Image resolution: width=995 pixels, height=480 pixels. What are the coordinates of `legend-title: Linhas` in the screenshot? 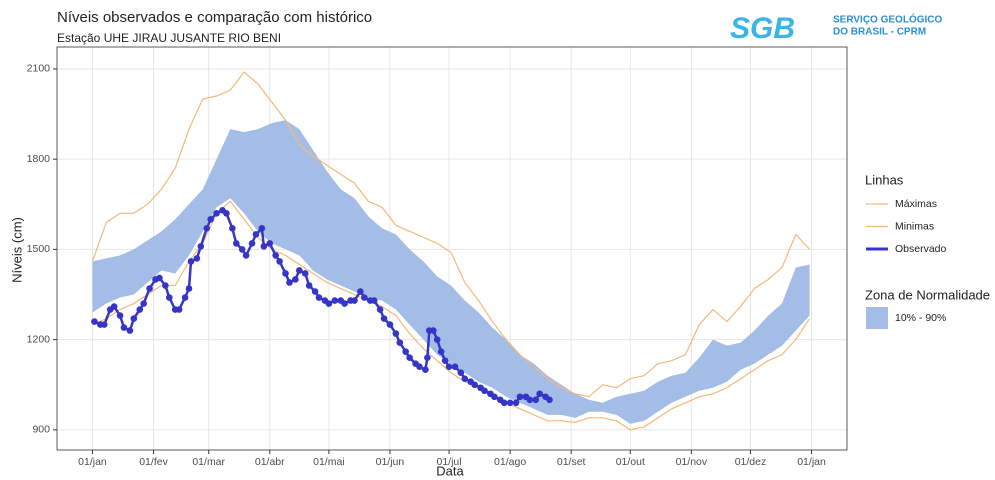 It's located at (884, 179).